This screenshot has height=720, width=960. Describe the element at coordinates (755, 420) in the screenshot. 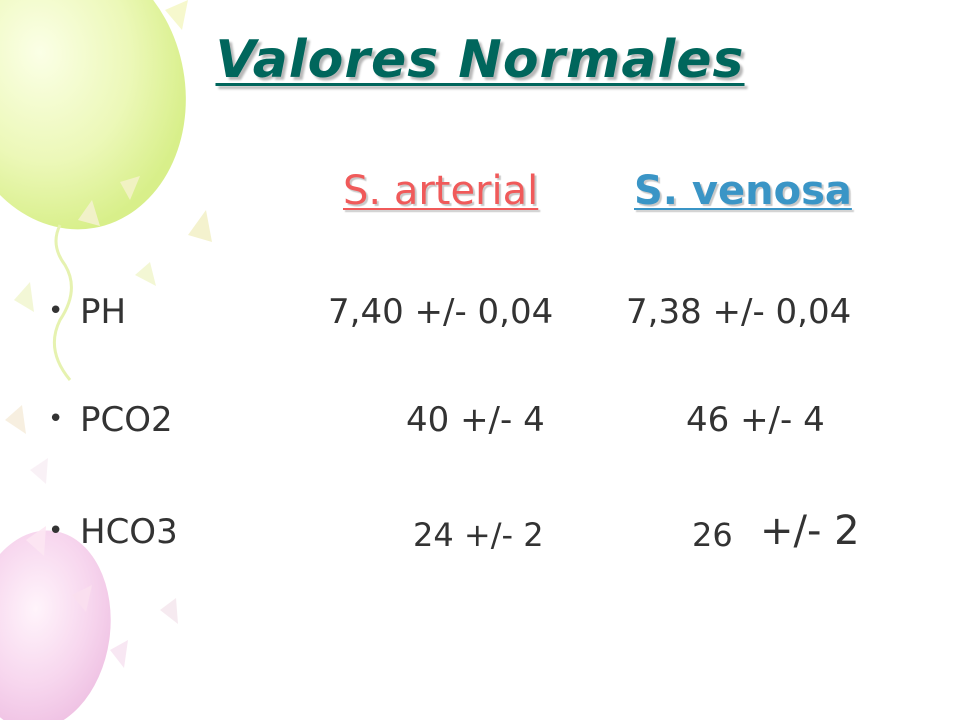

I see `venosa-value: 46 +/- 4` at that location.